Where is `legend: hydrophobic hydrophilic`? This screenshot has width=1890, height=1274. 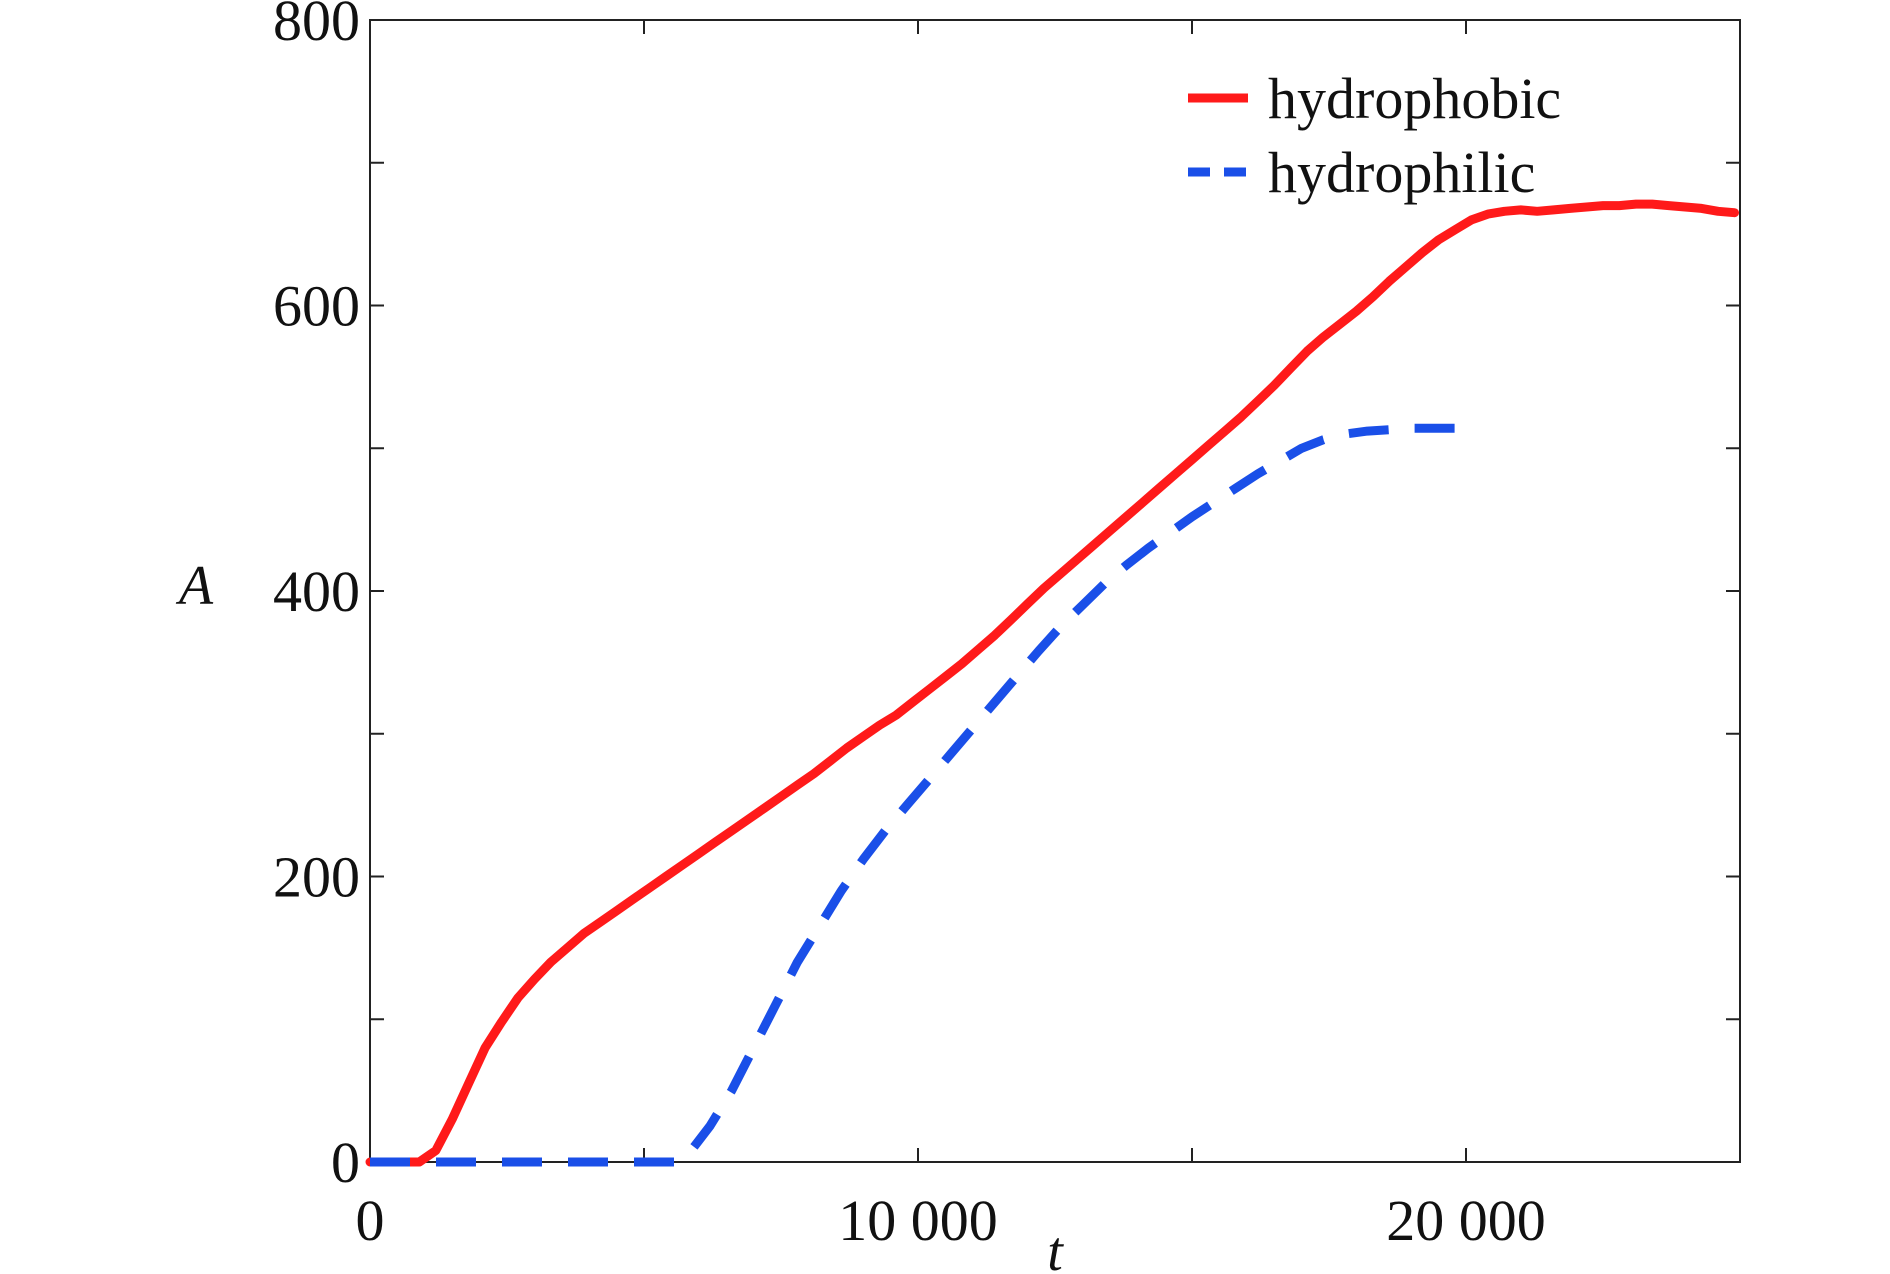 legend: hydrophobic hydrophilic is located at coordinates (1374, 135).